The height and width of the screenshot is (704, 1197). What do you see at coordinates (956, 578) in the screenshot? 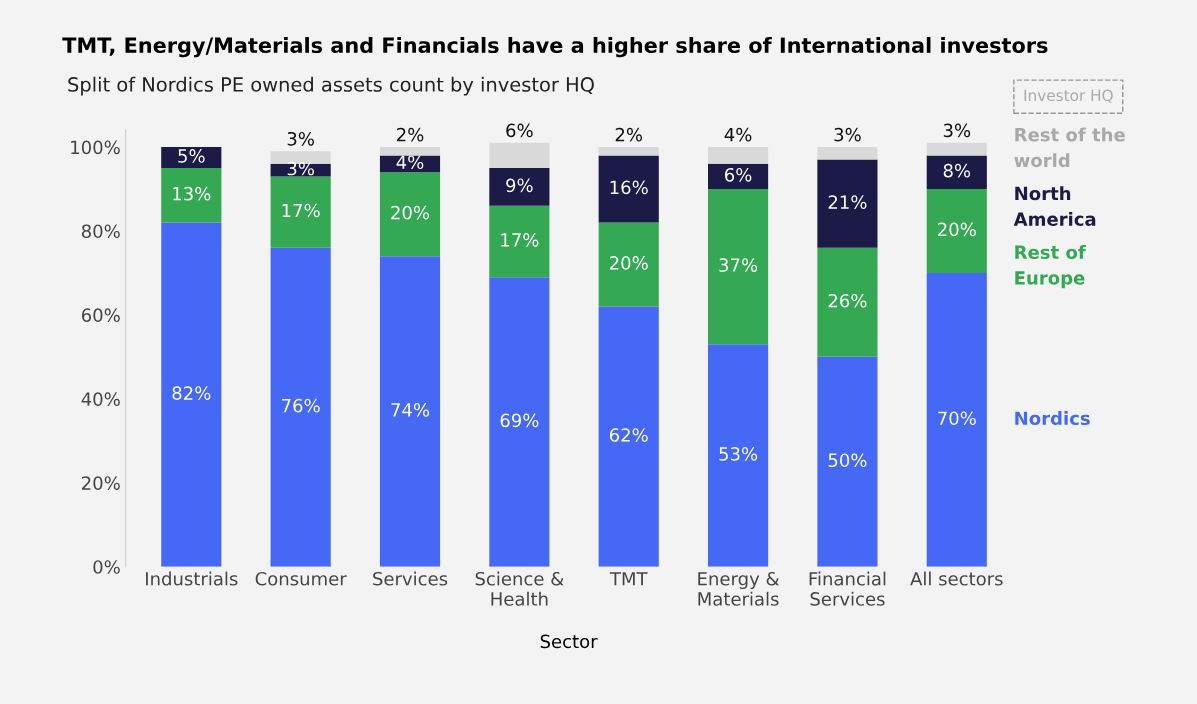
I see `x-tick-label: All sectors` at bounding box center [956, 578].